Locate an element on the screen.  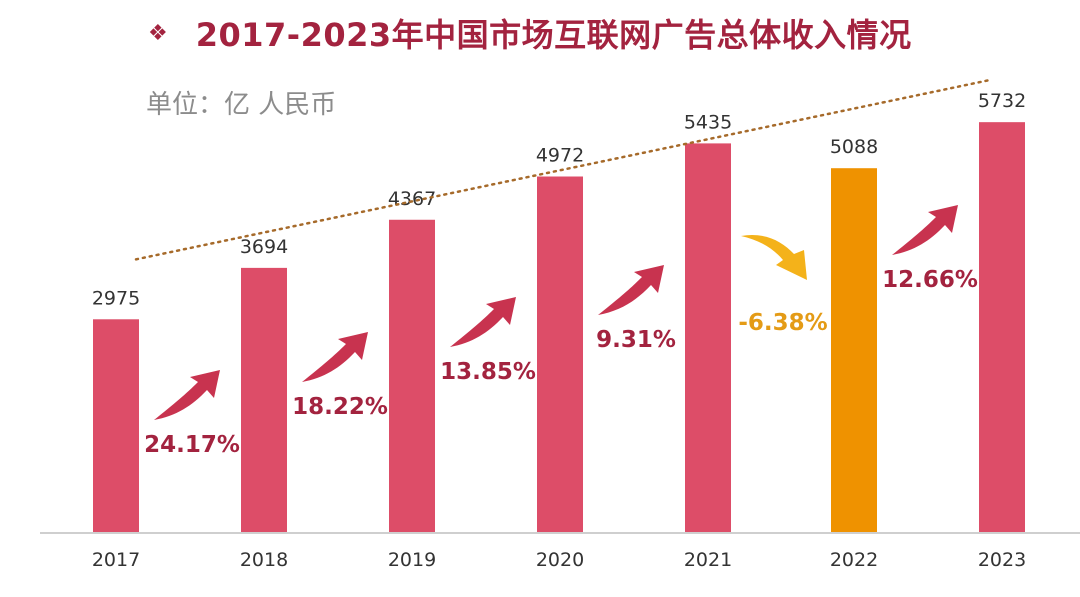
value-label-2017: 2975 is located at coordinates (116, 298).